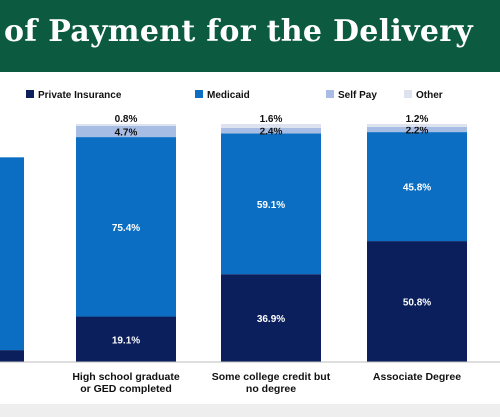  I want to click on bar-group-associate-degree: 50.8% 45.8% 2.2%1.2%, so click(417, 238).